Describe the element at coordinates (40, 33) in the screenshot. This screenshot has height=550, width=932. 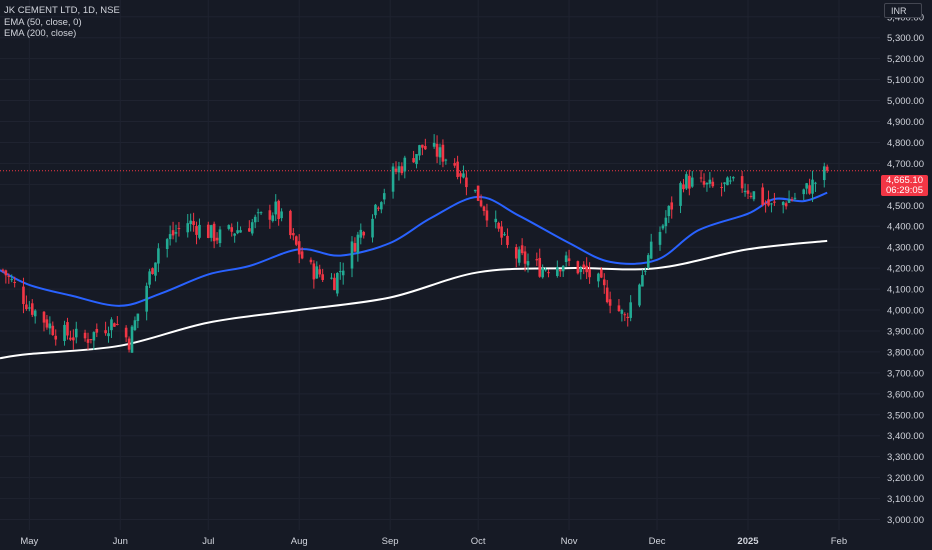
I see `ema-200-legend-label: EMA (200, close)` at that location.